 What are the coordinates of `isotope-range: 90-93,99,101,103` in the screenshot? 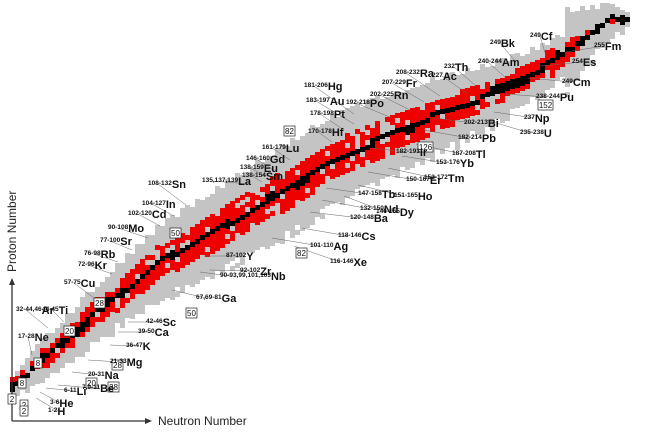 It's located at (245, 275).